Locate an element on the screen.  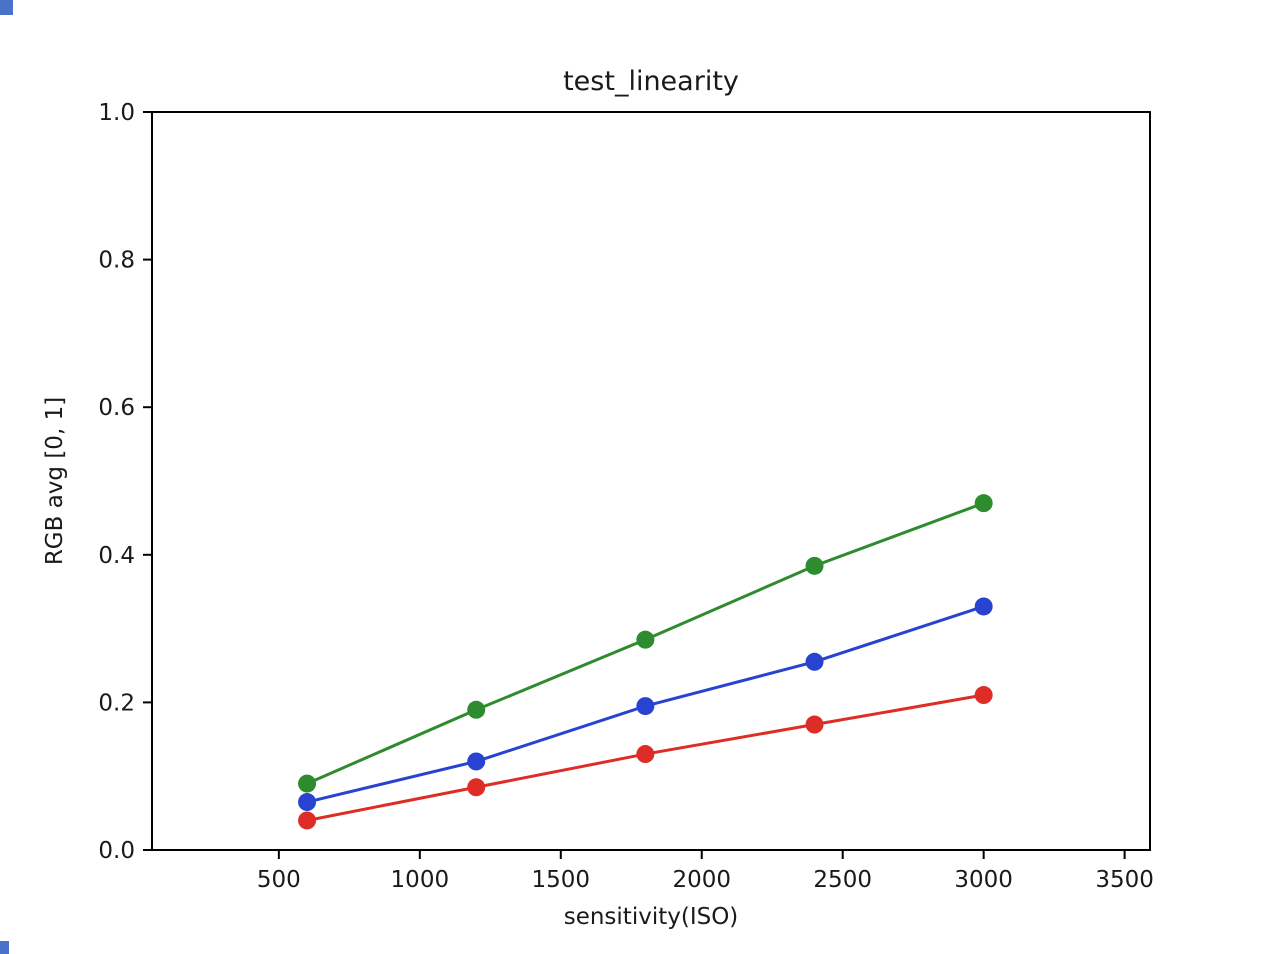
x-tick-label: 1000 is located at coordinates (420, 880).